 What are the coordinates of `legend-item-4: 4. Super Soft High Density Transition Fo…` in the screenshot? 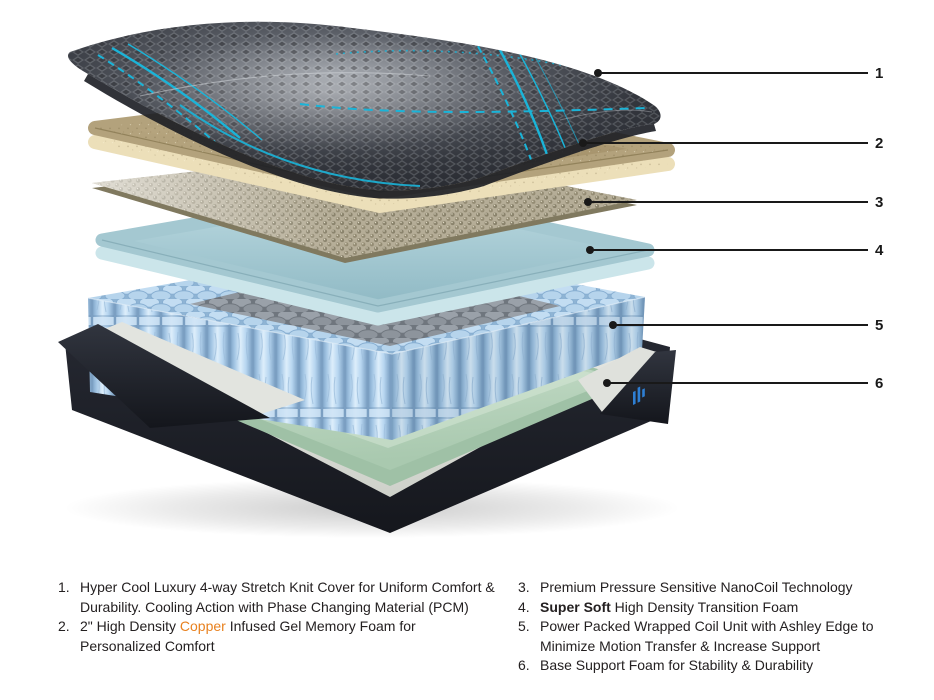 It's located at (718, 608).